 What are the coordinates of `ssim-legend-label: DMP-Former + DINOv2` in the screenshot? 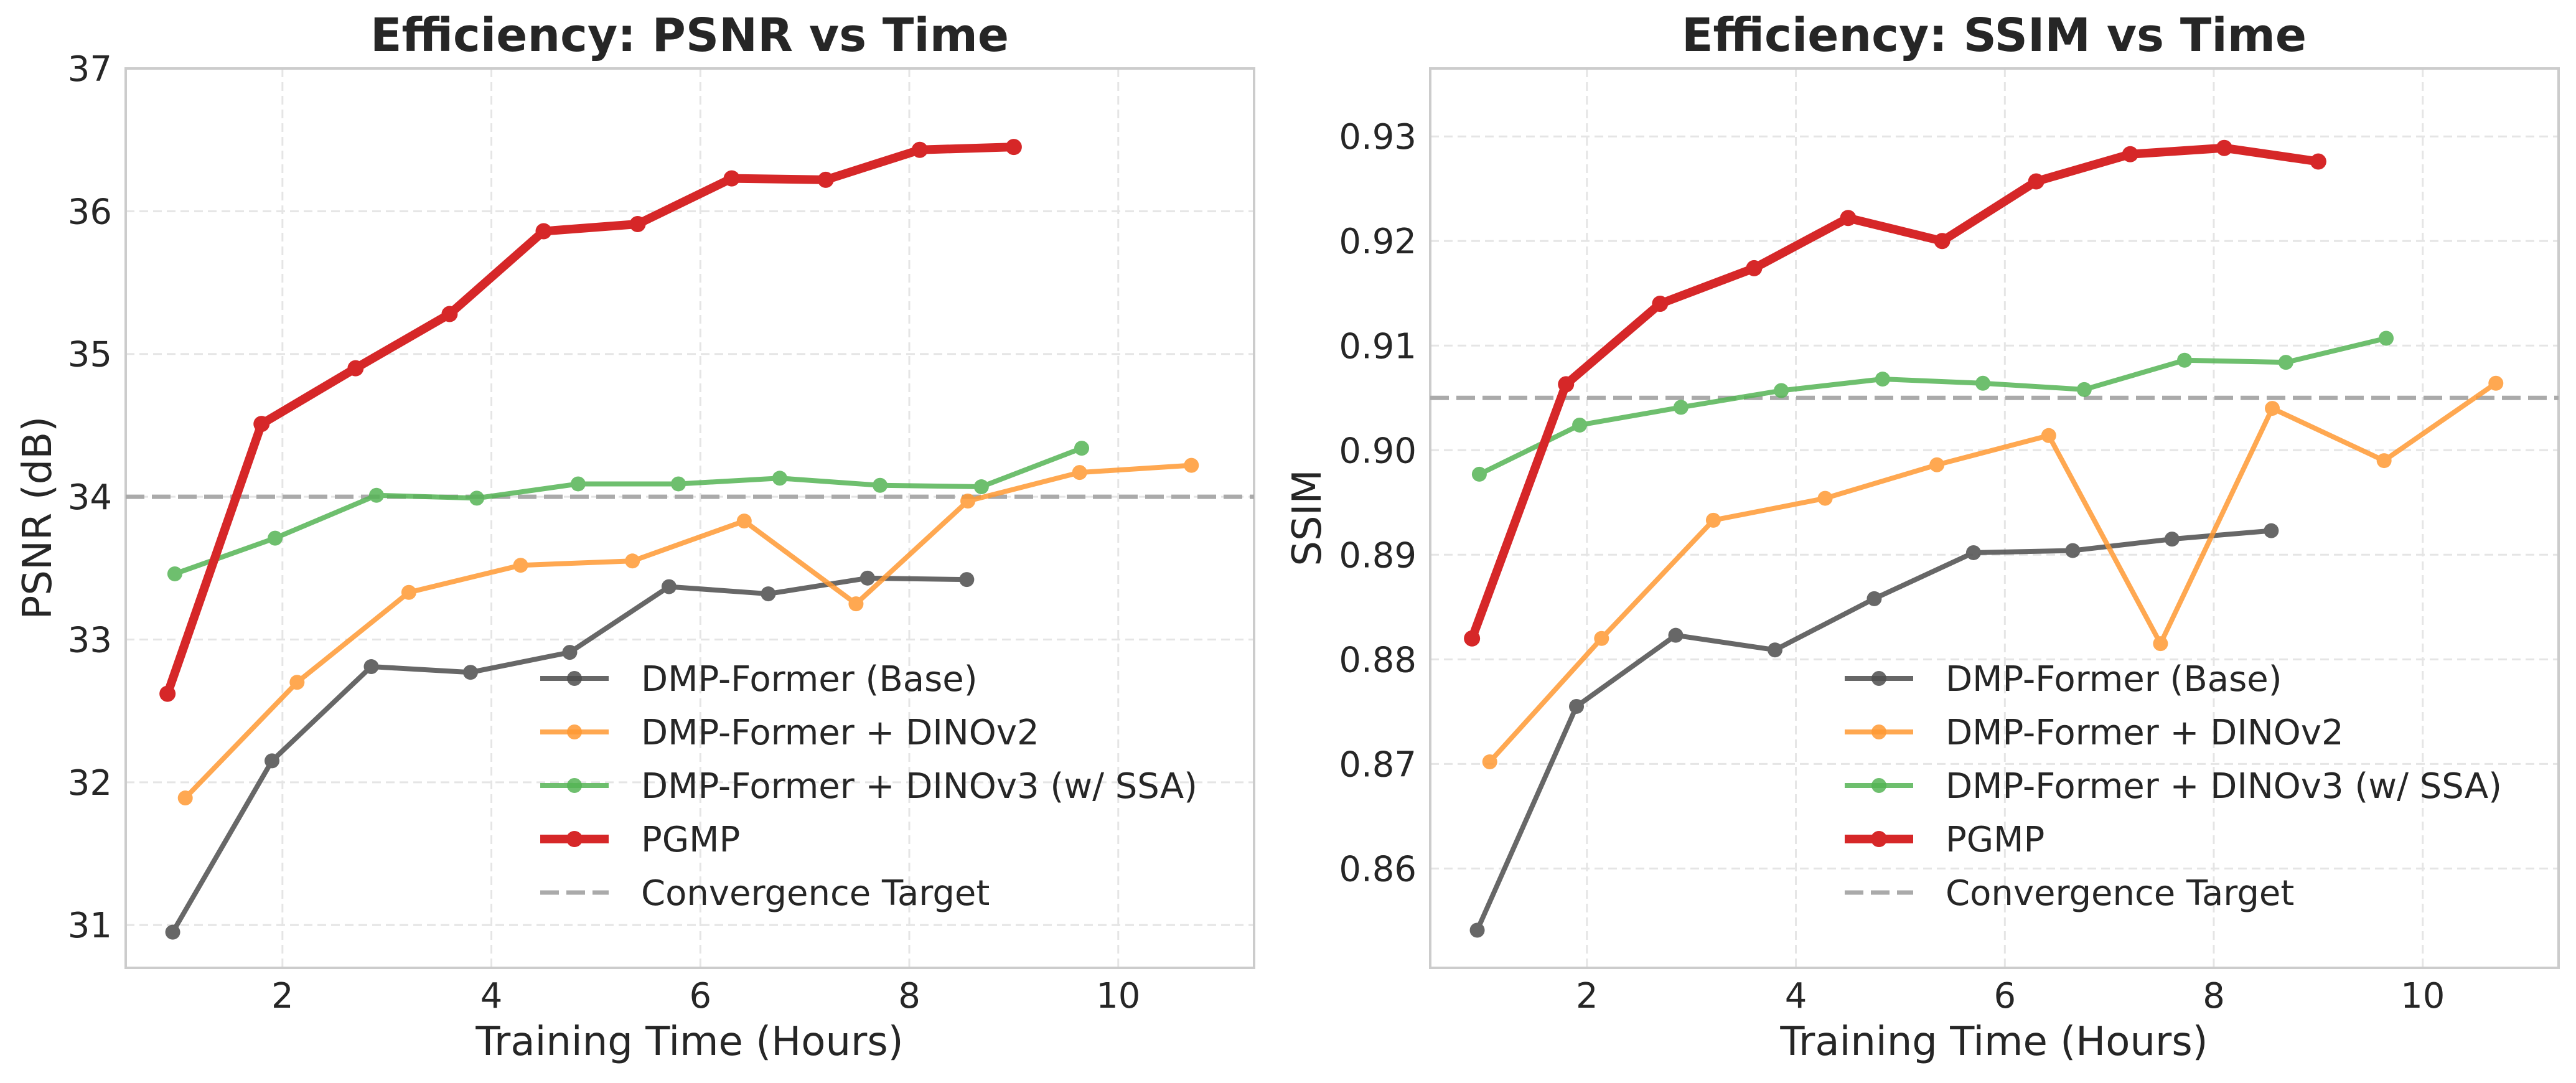 It's located at (2145, 733).